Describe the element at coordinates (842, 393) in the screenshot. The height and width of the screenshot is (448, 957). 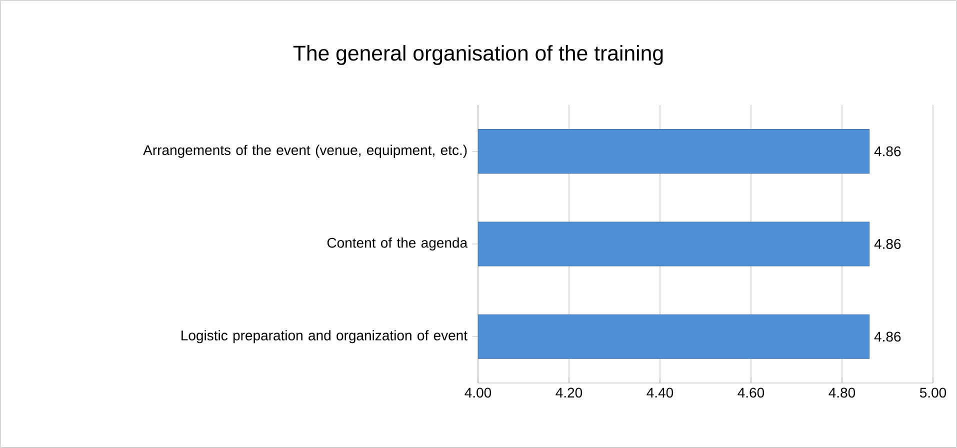
I see `x-tick-label: 4.80` at that location.